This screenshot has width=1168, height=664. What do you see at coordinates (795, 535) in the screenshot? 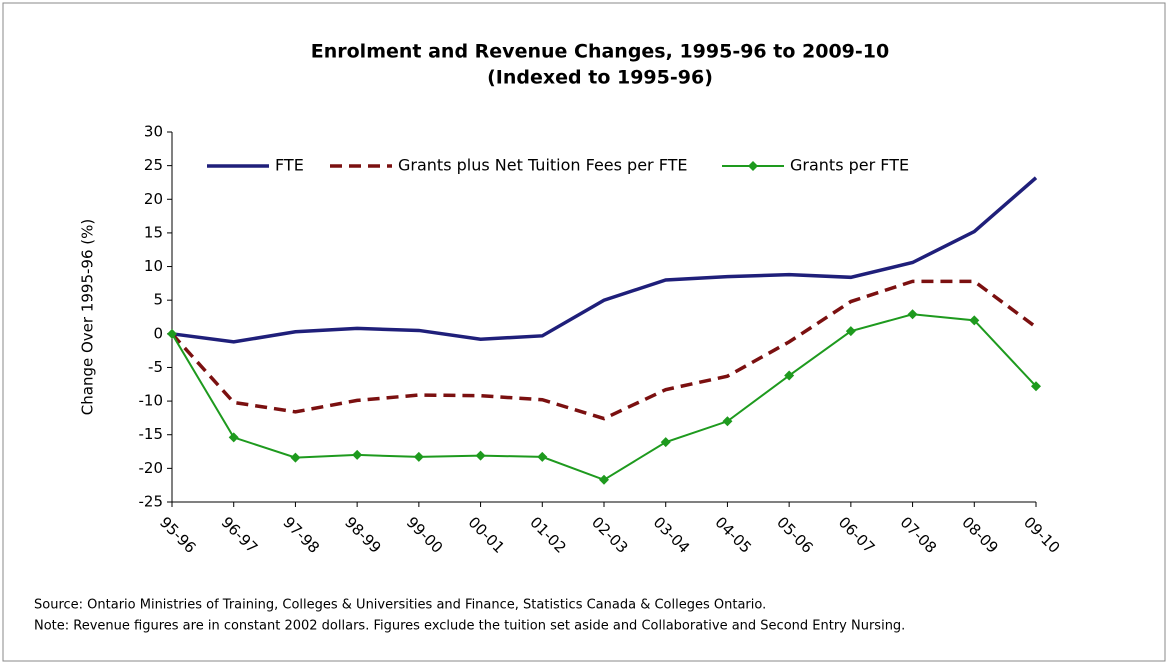
I see `x-tick-label: 05-06` at bounding box center [795, 535].